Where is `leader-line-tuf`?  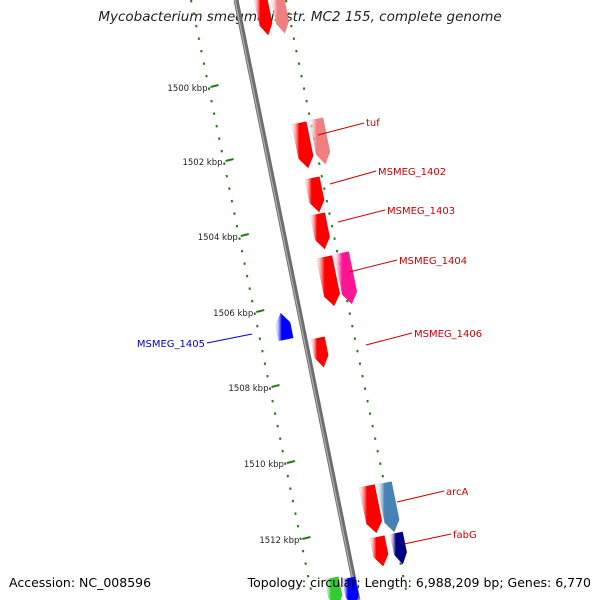
leader-line-tuf is located at coordinates (341, 129).